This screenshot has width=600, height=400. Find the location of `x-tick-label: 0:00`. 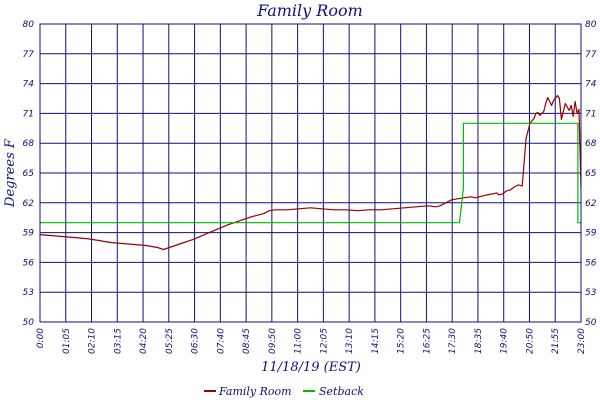

x-tick-label: 0:00 is located at coordinates (41, 338).